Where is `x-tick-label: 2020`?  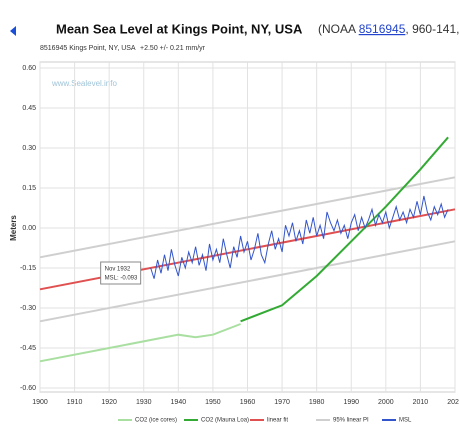 x-tick-label: 2020 is located at coordinates (453, 402).